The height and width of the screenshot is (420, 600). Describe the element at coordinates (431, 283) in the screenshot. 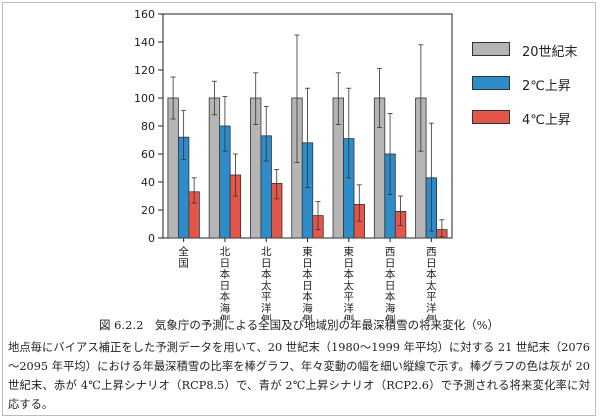

I see `category-label-6: 西日本太平洋側` at that location.